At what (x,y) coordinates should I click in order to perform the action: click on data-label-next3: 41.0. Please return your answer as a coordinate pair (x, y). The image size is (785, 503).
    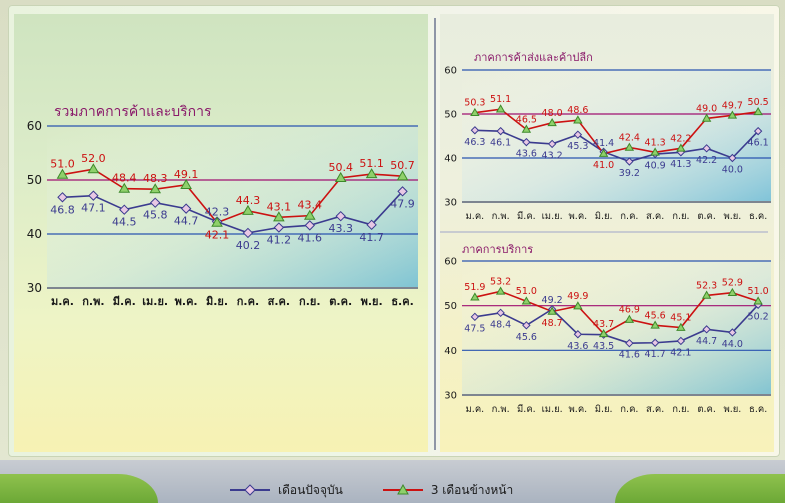
    Looking at the image, I should click on (603, 165).